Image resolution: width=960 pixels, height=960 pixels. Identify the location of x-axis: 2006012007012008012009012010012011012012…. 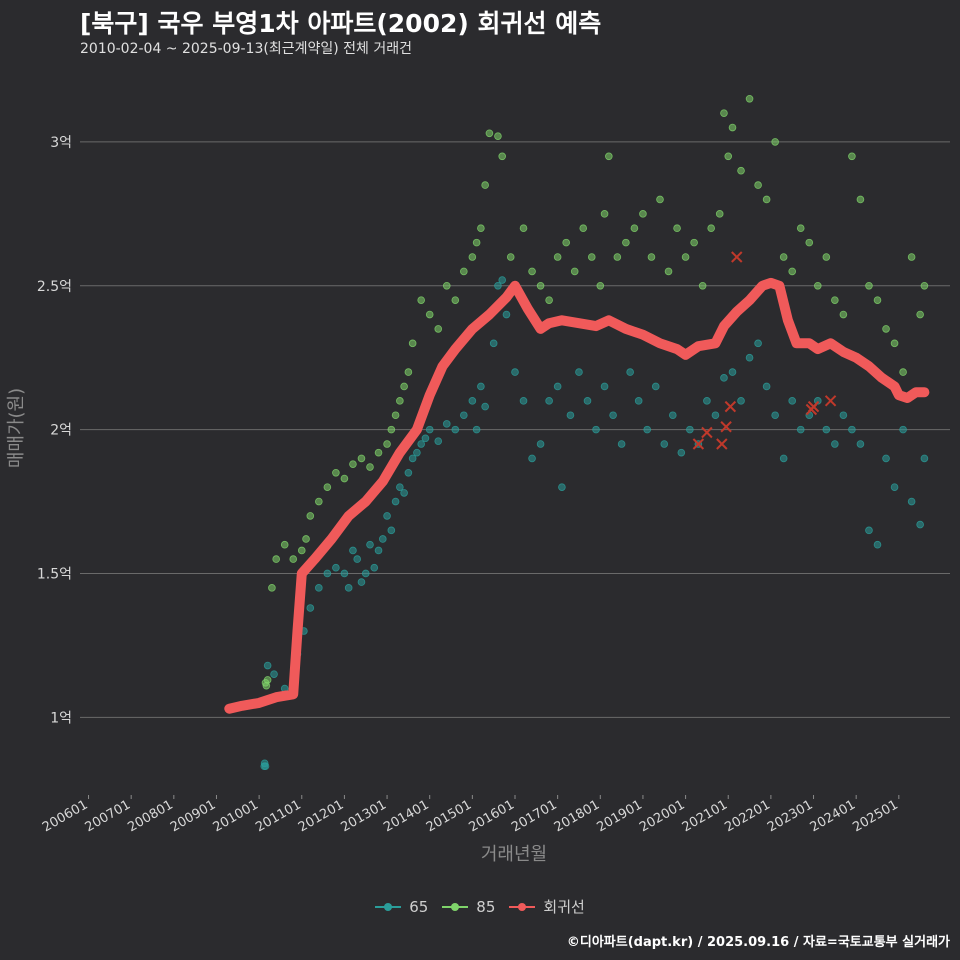
(470, 815).